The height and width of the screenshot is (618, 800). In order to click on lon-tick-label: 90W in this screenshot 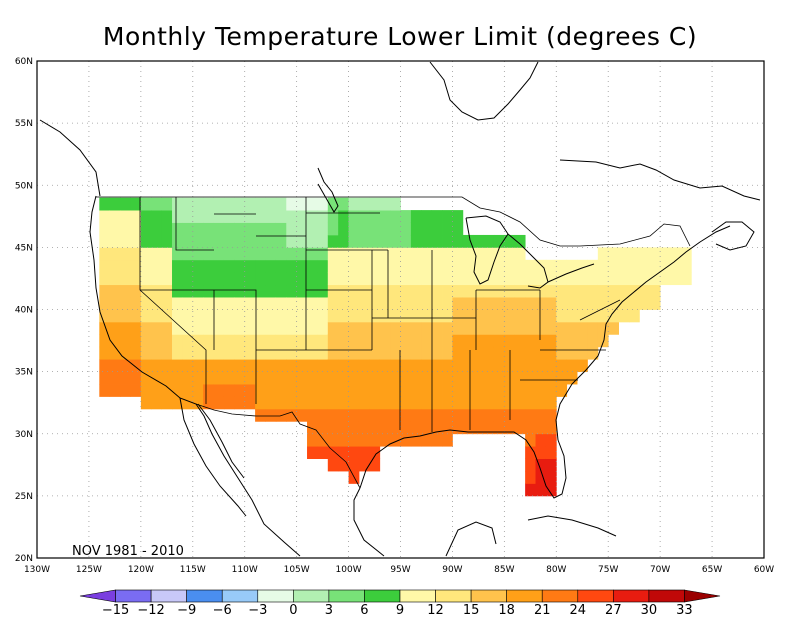, I will do `click(452, 570)`.